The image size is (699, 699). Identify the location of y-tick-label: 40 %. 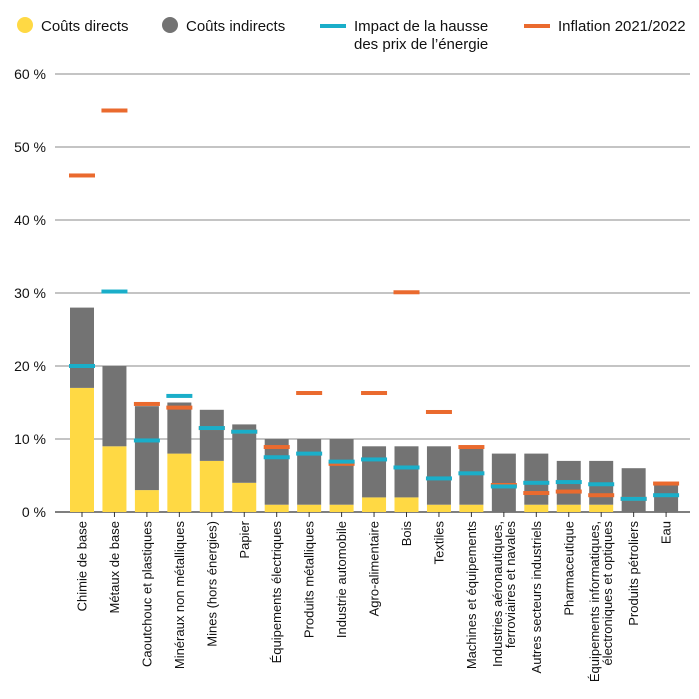
(30, 220).